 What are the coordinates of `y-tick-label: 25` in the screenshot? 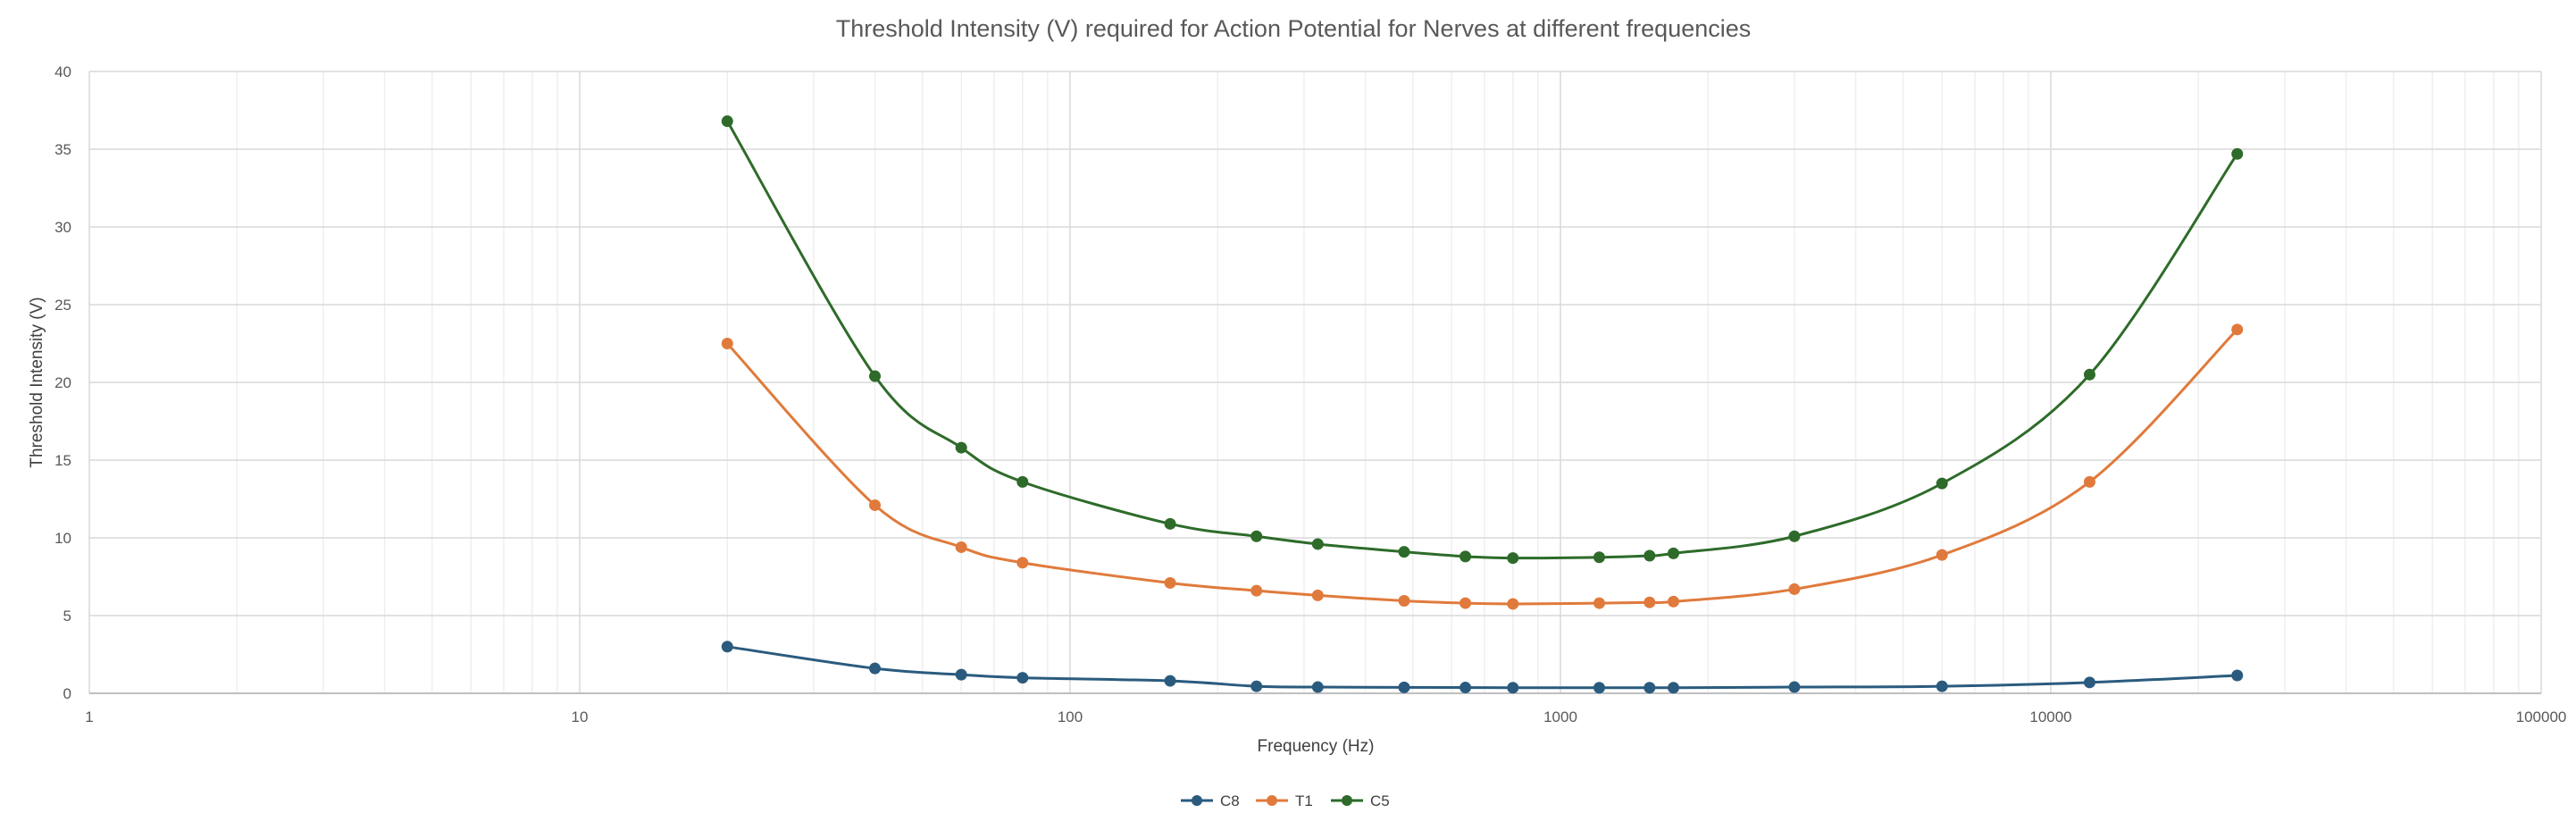 It's located at (63, 305).